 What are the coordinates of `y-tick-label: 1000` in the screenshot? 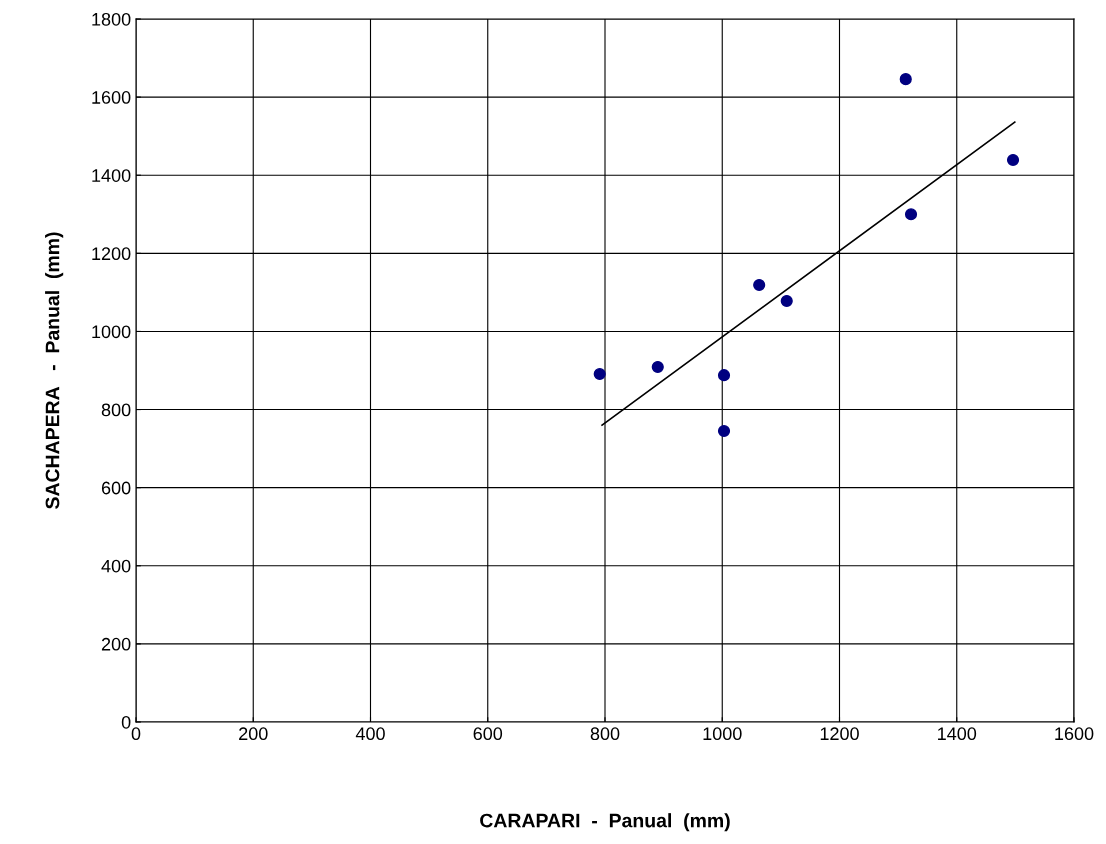 It's located at (111, 332).